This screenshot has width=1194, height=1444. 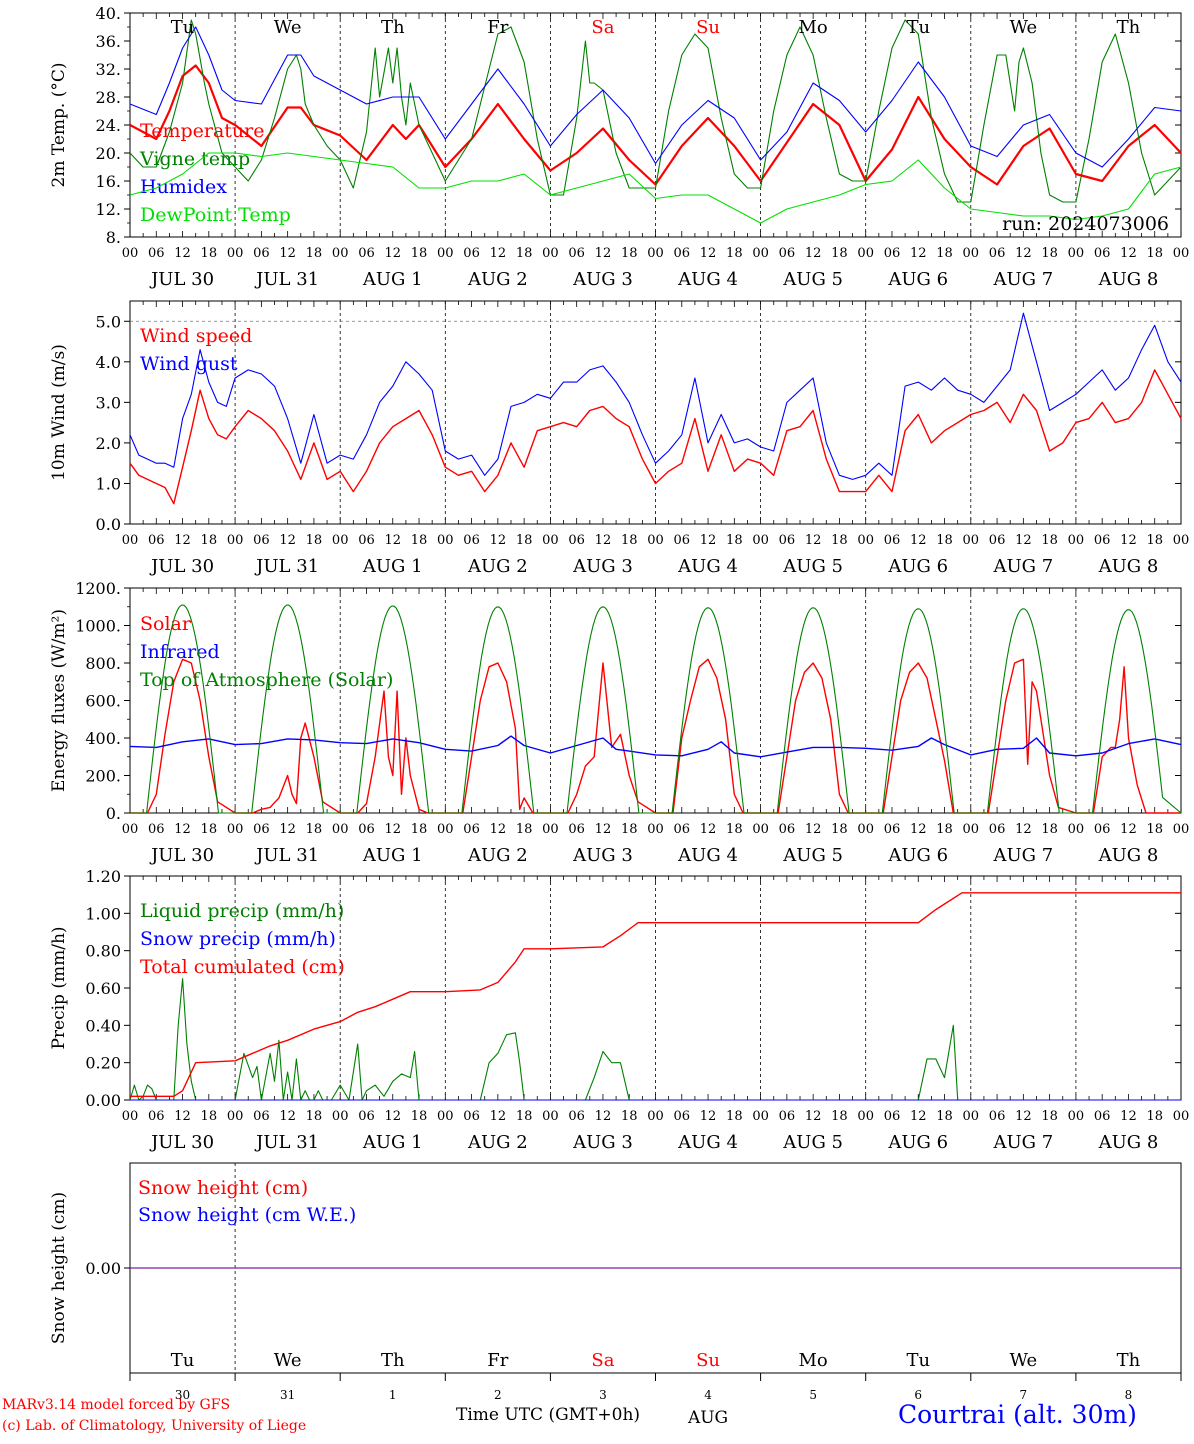 I want to click on weekday-label: Su, so click(x=708, y=27).